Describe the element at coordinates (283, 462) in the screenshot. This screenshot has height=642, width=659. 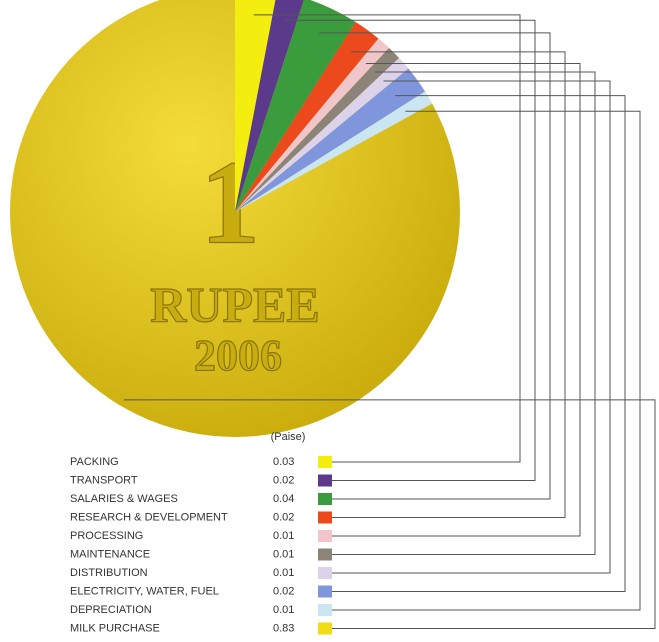
I see `value-label: 0.03` at that location.